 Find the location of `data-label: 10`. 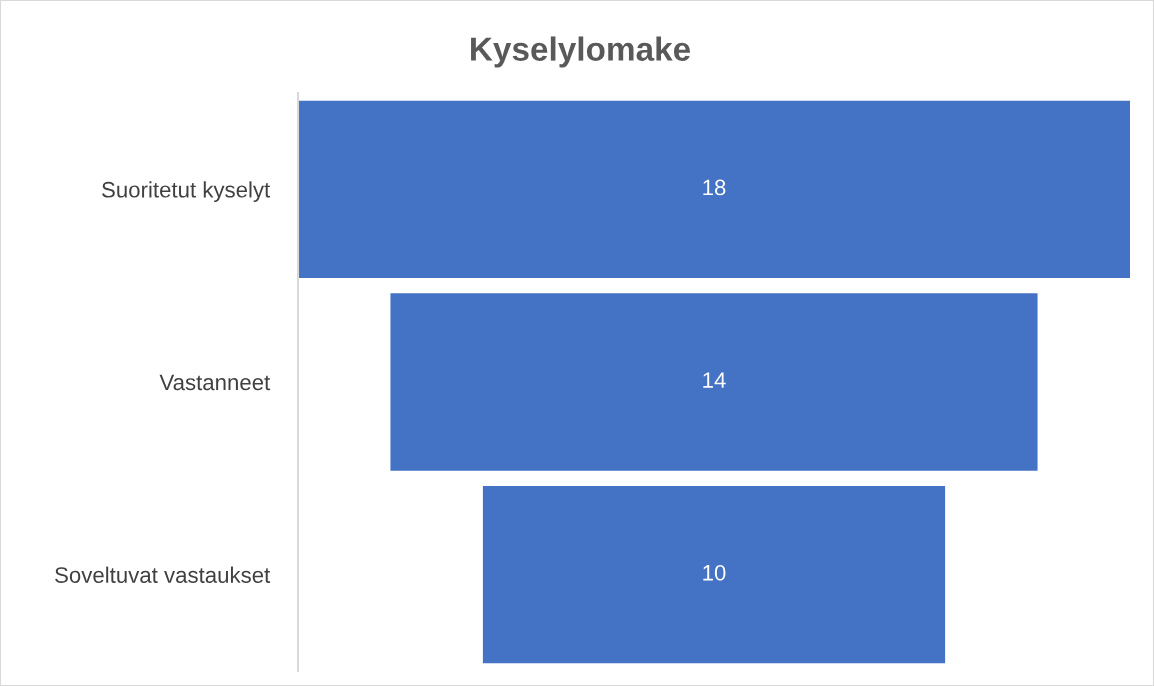

data-label: 10 is located at coordinates (714, 572).